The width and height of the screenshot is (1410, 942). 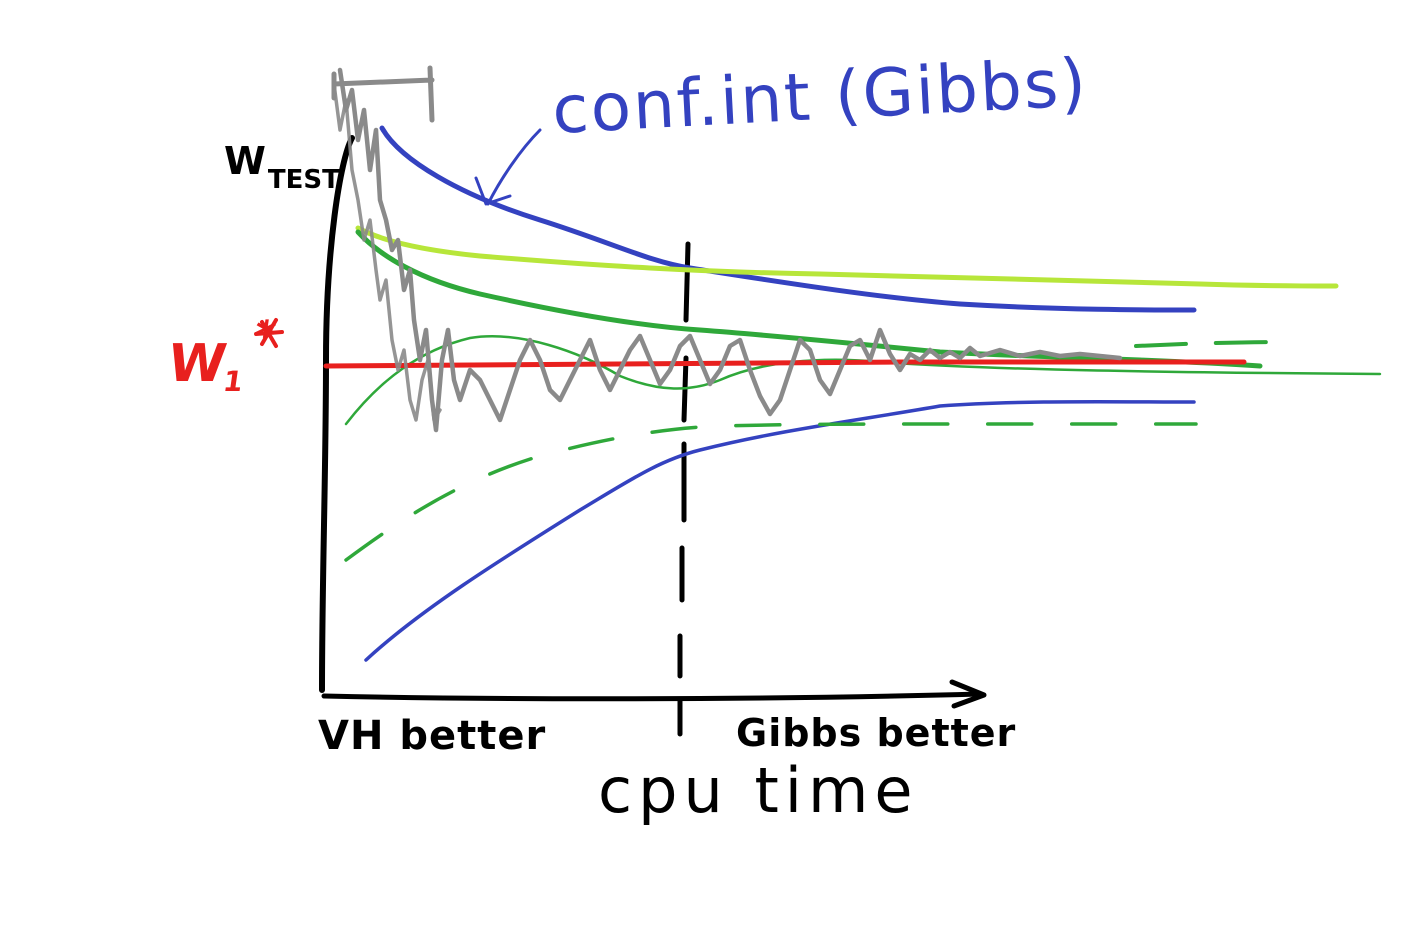 I want to click on vh-better-label: VH better, so click(x=432, y=736).